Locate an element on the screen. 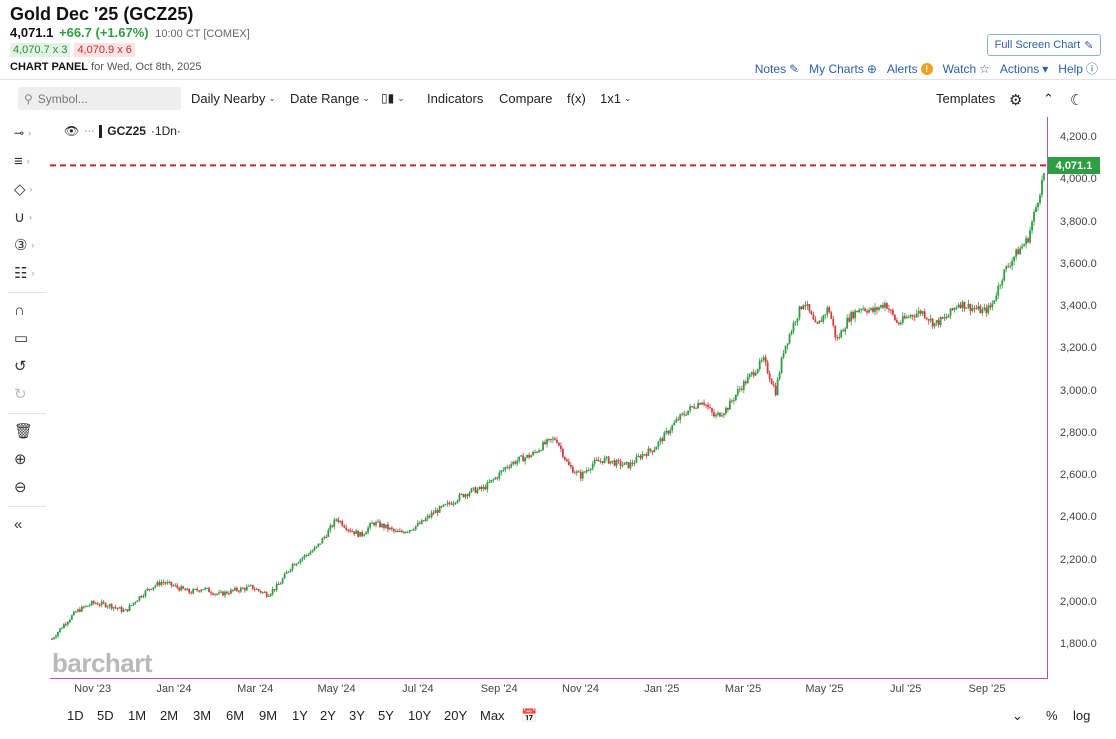 The image size is (1116, 739). magnet-button: ∩ is located at coordinates (29, 310).